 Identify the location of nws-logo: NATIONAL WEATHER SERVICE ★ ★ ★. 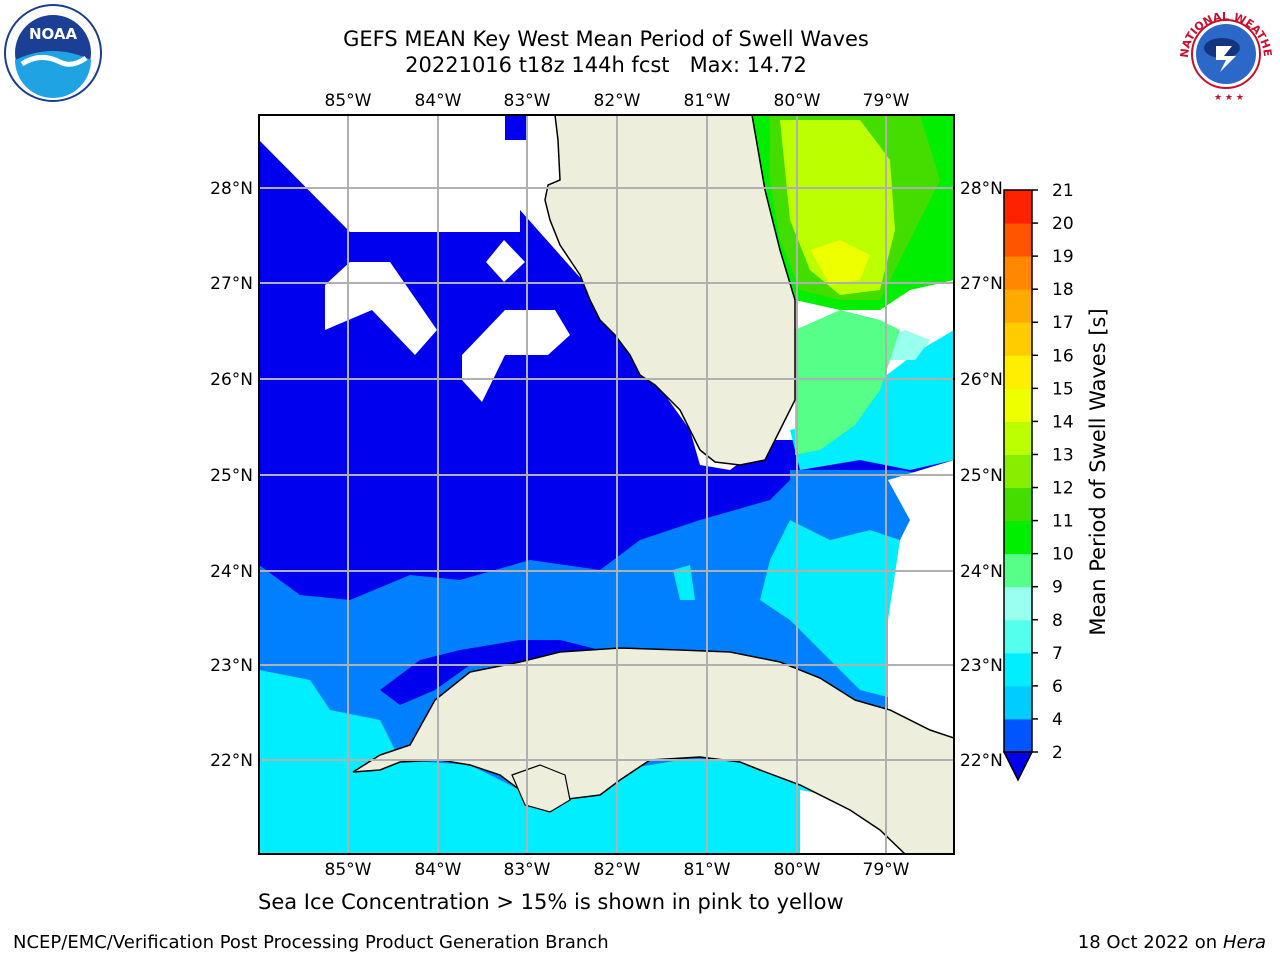
(1225, 53).